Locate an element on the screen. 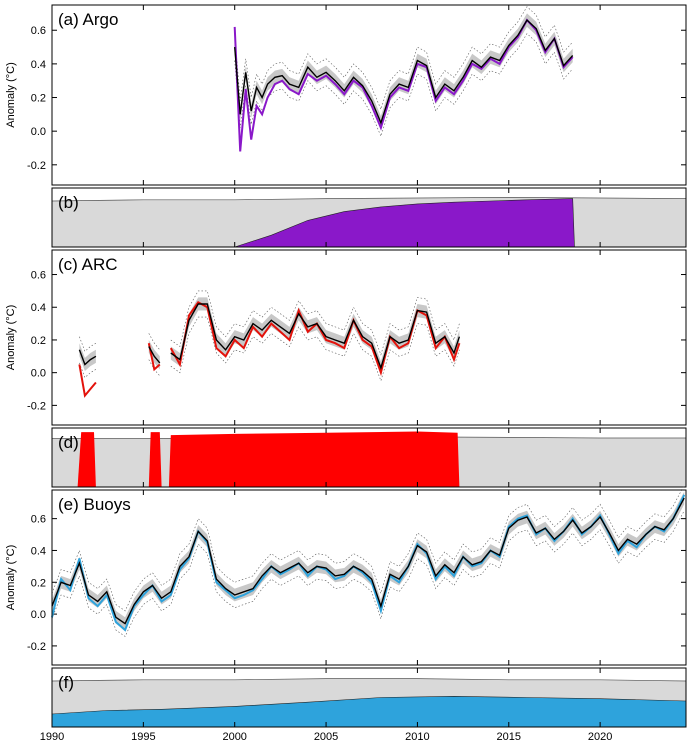 This screenshot has height=749, width=693. panel-title: (b) is located at coordinates (68, 202).